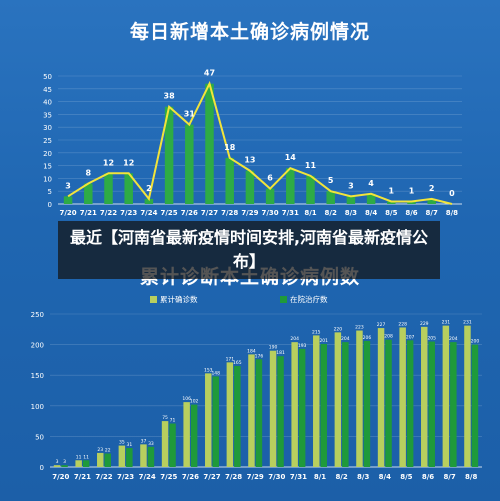  I want to click on data-label: 6, so click(270, 178).